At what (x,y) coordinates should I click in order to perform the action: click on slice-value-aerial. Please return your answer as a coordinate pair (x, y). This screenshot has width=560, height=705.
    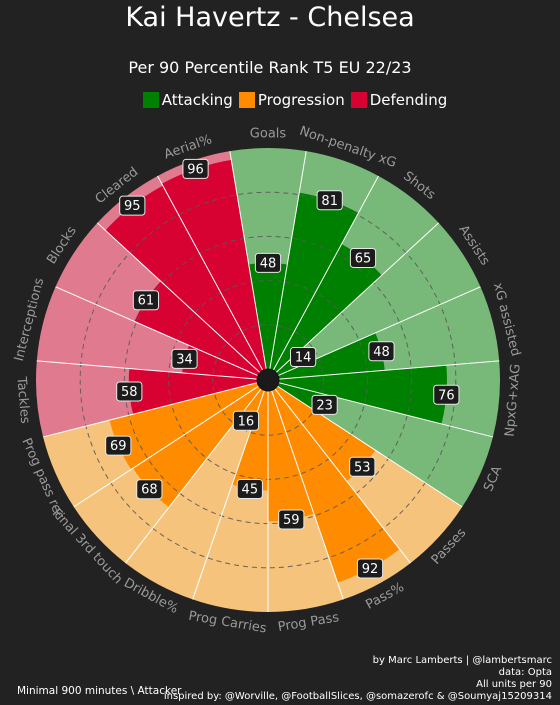
    Looking at the image, I should click on (214, 265).